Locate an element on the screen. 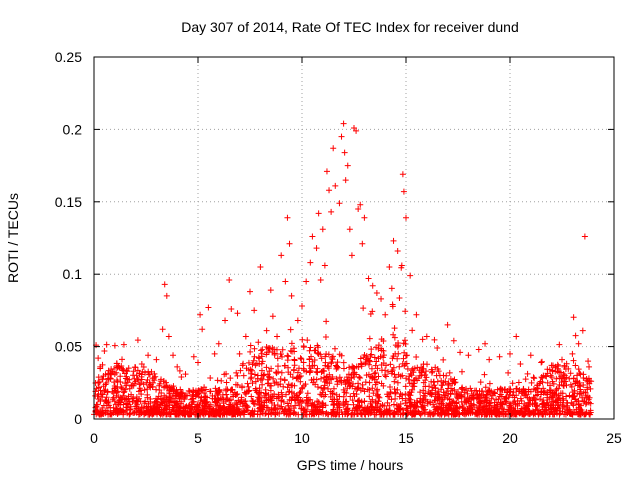 The width and height of the screenshot is (640, 480). x-tick-label: 0 is located at coordinates (94, 438).